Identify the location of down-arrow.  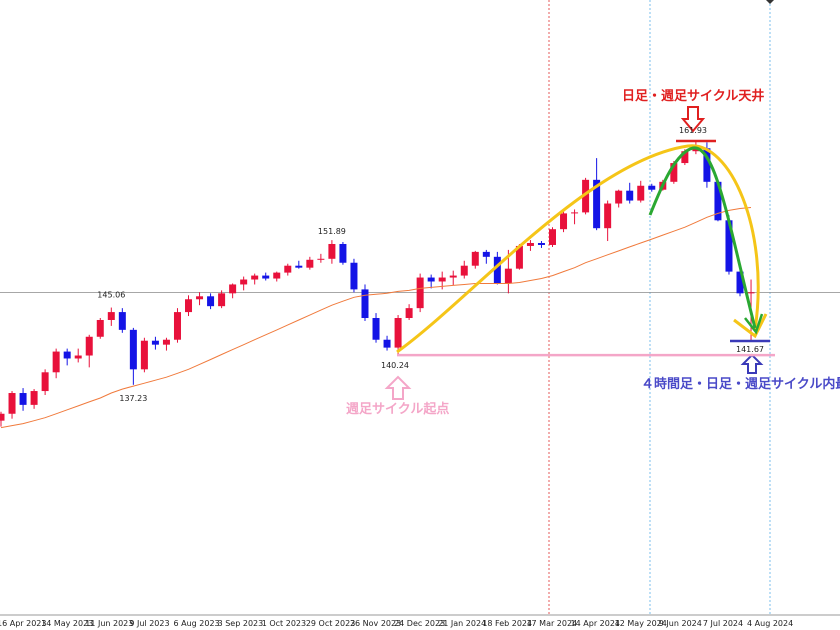
(693, 119).